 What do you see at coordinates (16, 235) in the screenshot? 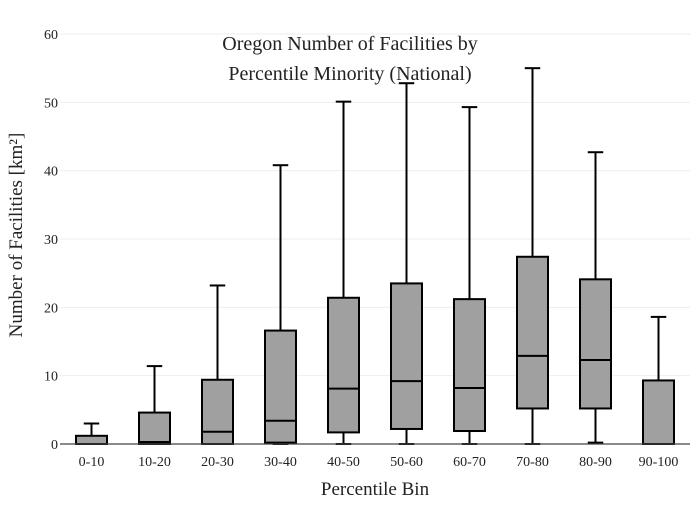
I see `y-axis-title: Number of Facilities [km²]` at bounding box center [16, 235].